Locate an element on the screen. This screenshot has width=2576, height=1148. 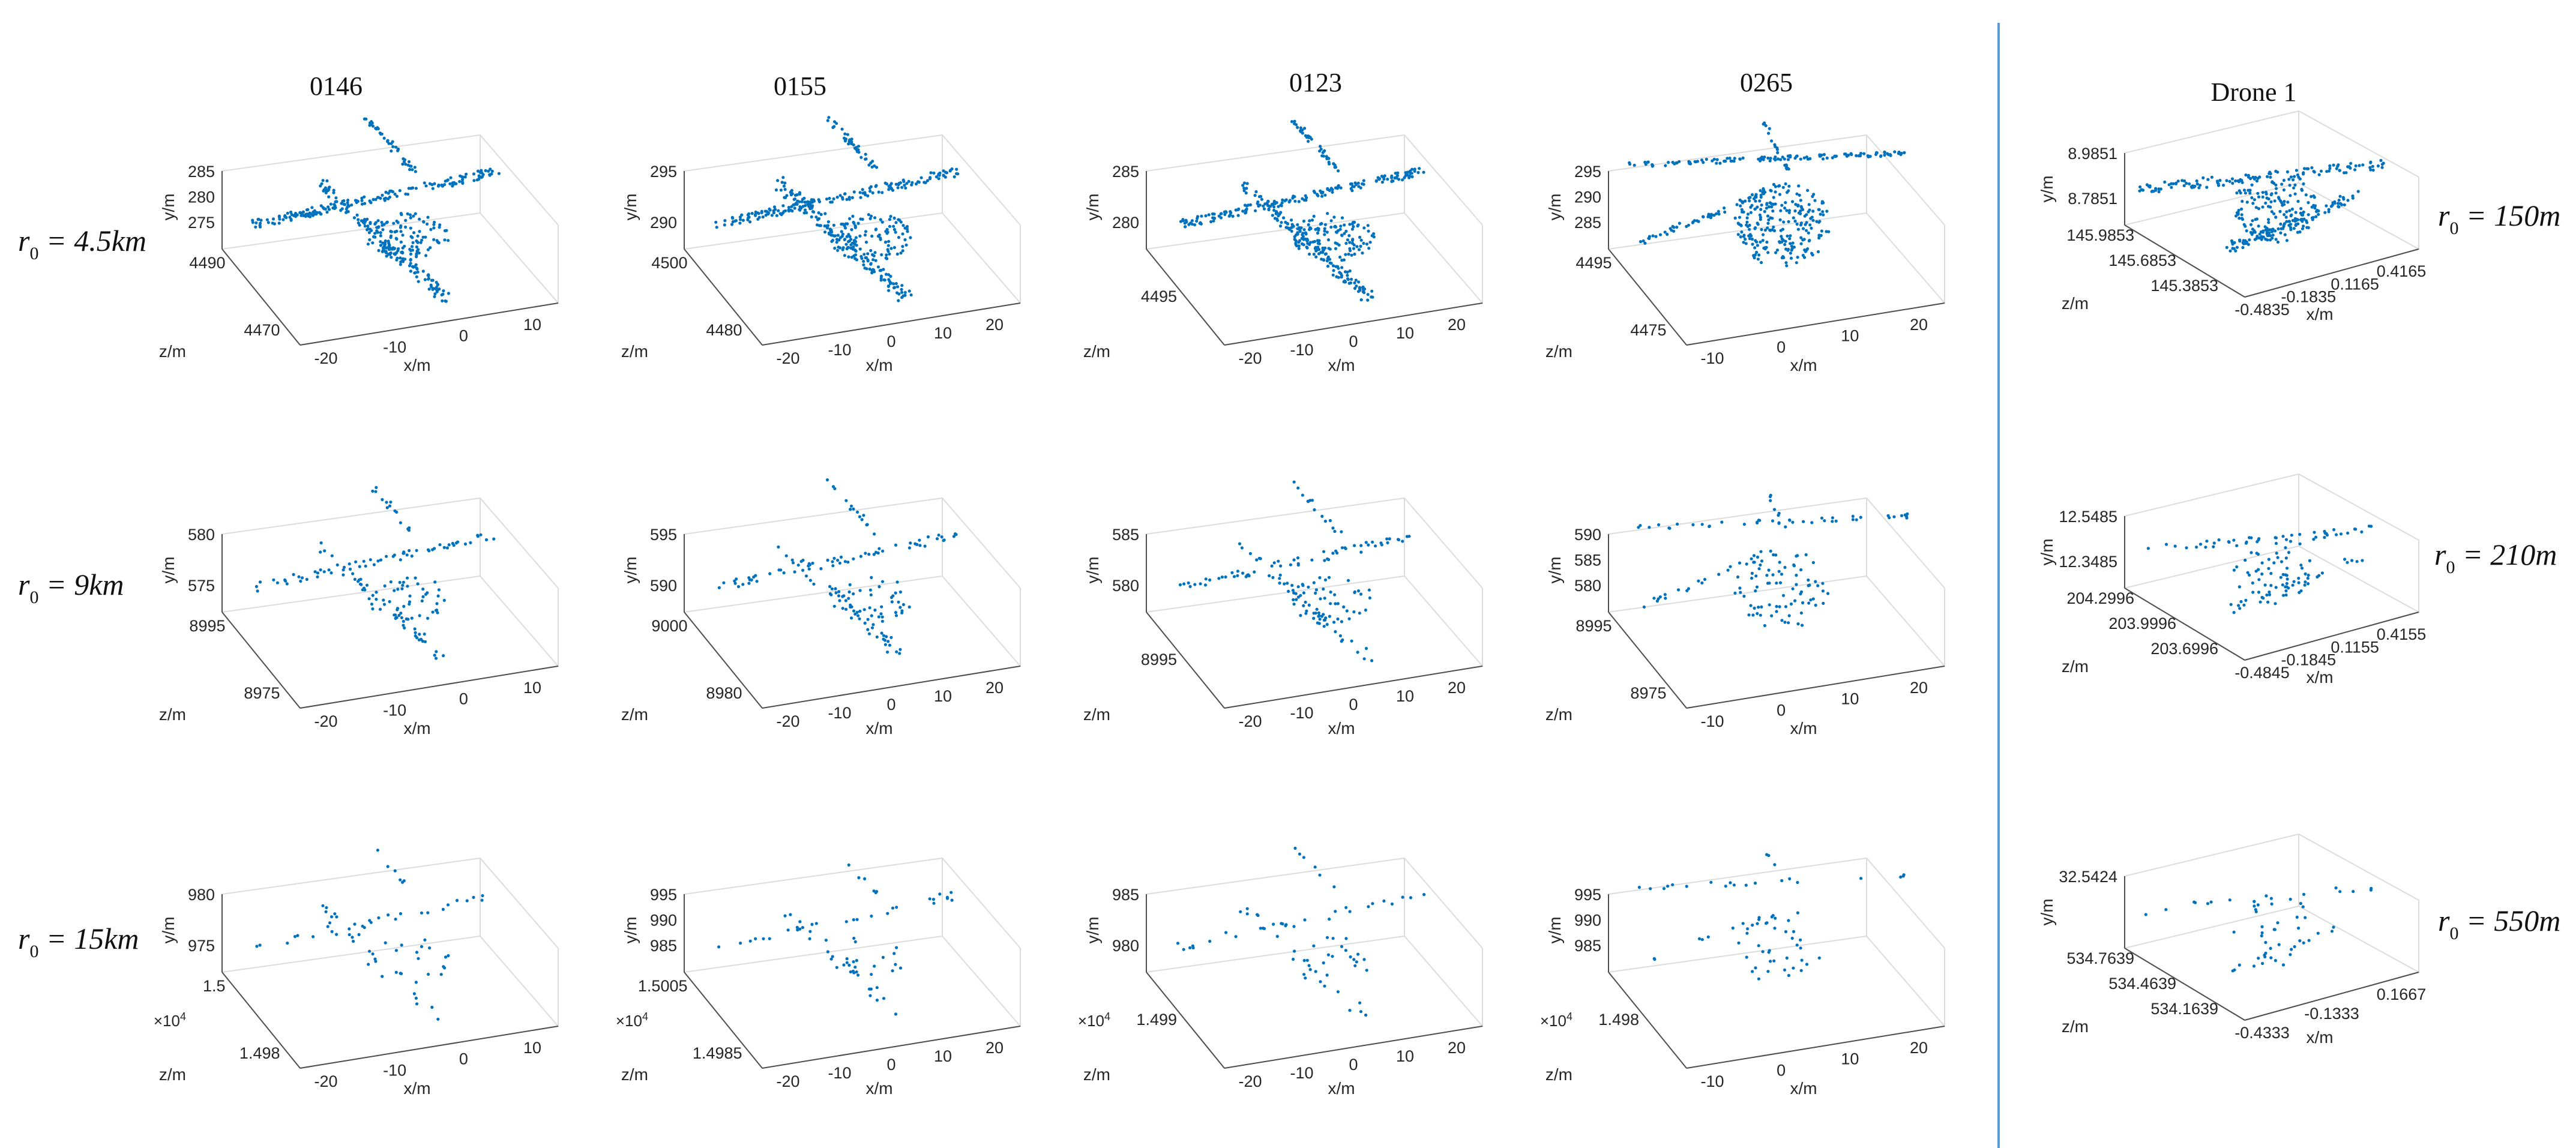
y-axis-label: y/m is located at coordinates (1554, 569).